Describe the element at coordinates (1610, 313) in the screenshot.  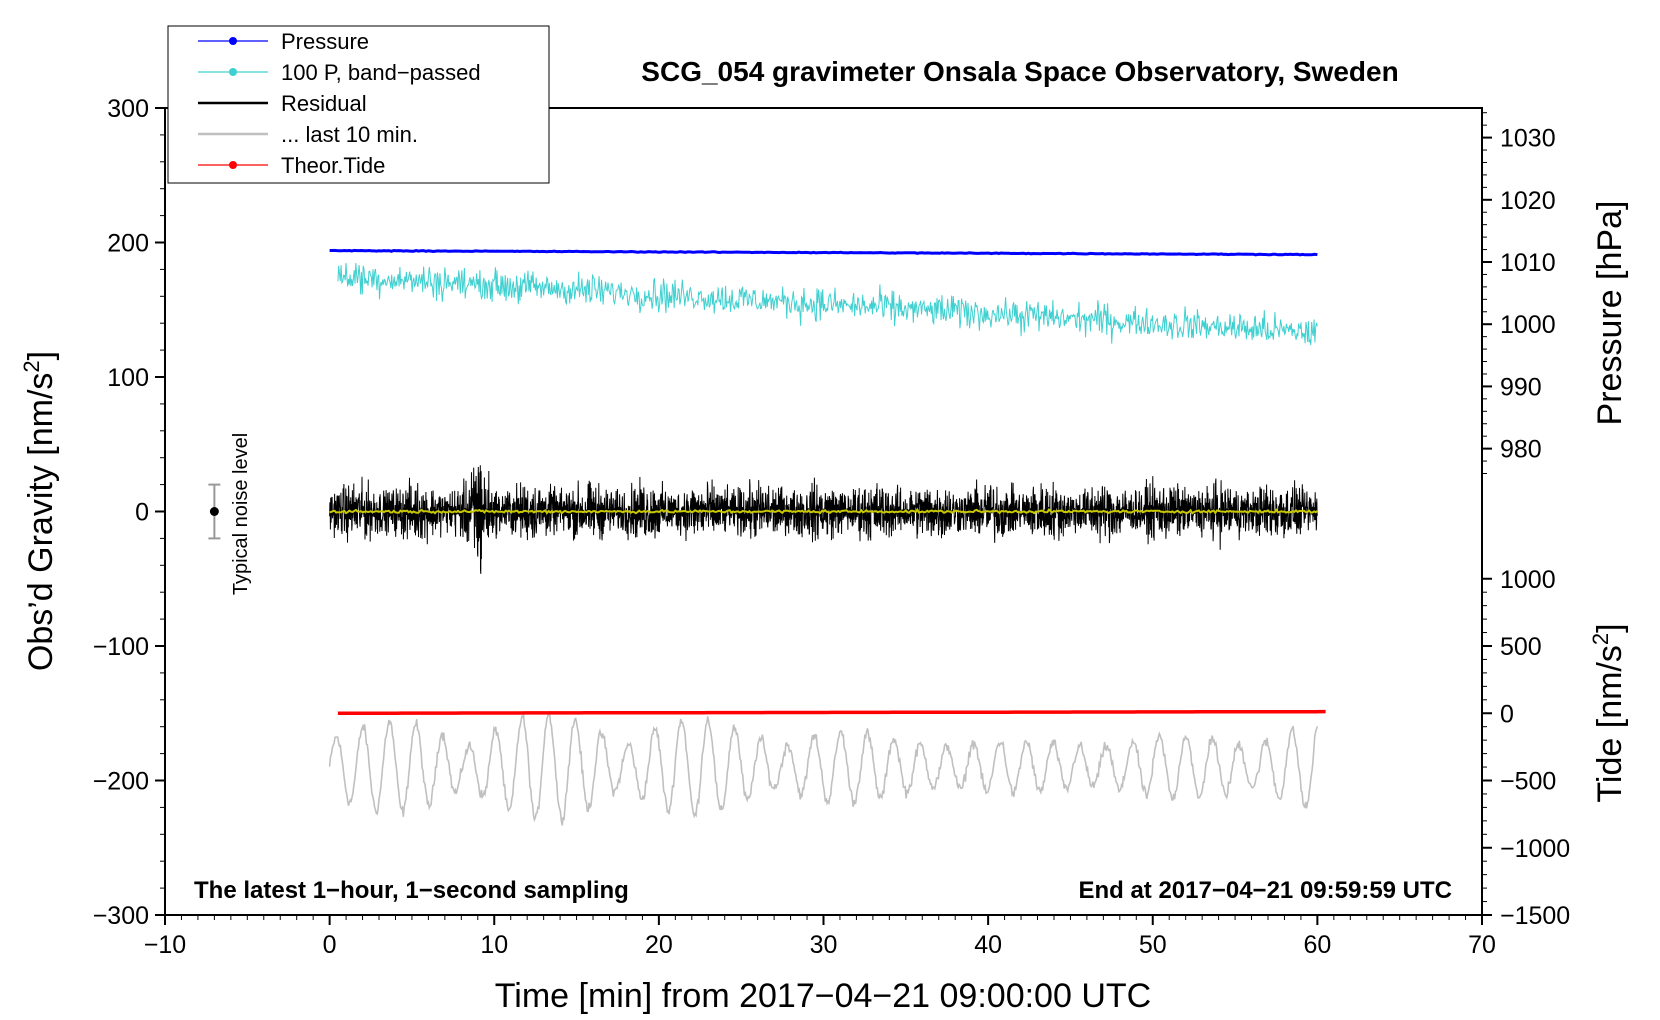
I see `y-axis-pressure-label: Pressure [hPa]` at that location.